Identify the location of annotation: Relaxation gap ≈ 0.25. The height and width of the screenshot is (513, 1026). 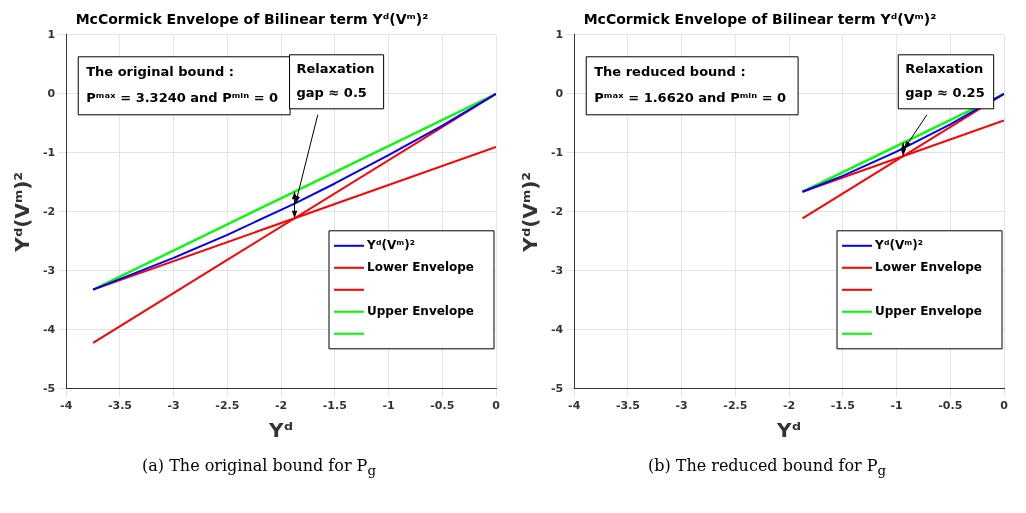
(945, 81).